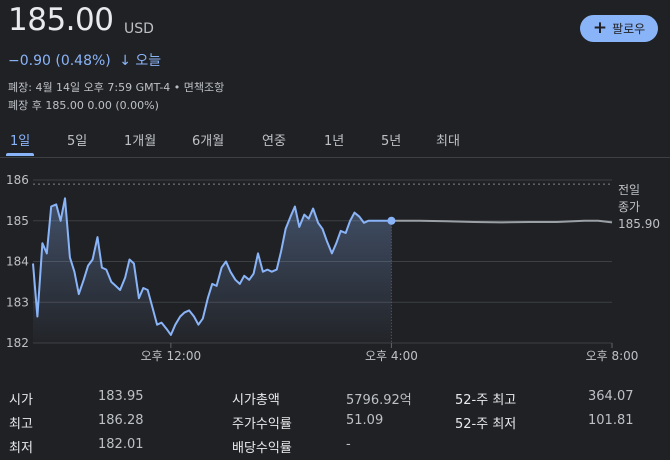 Image resolution: width=670 pixels, height=460 pixels. I want to click on price-change: −0.90 (0.48%) ↓ 오늘, so click(84, 60).